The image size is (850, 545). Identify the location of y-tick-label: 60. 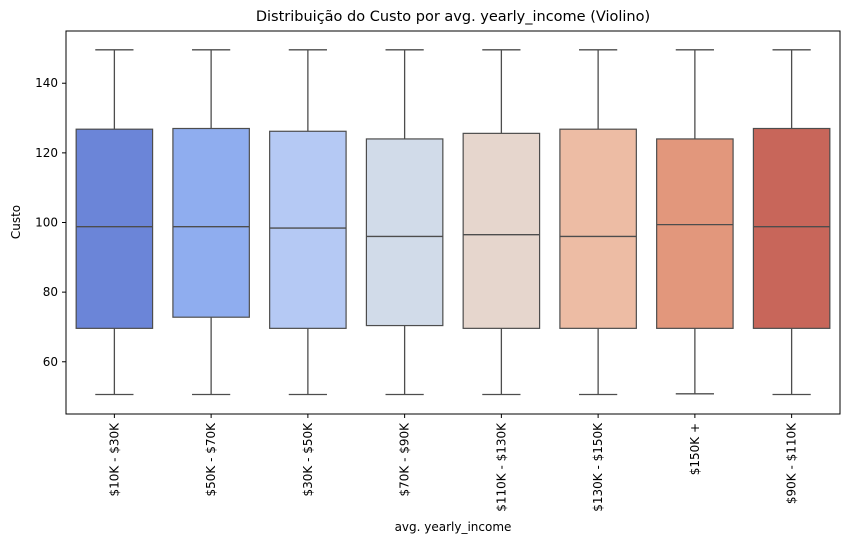
(50, 362).